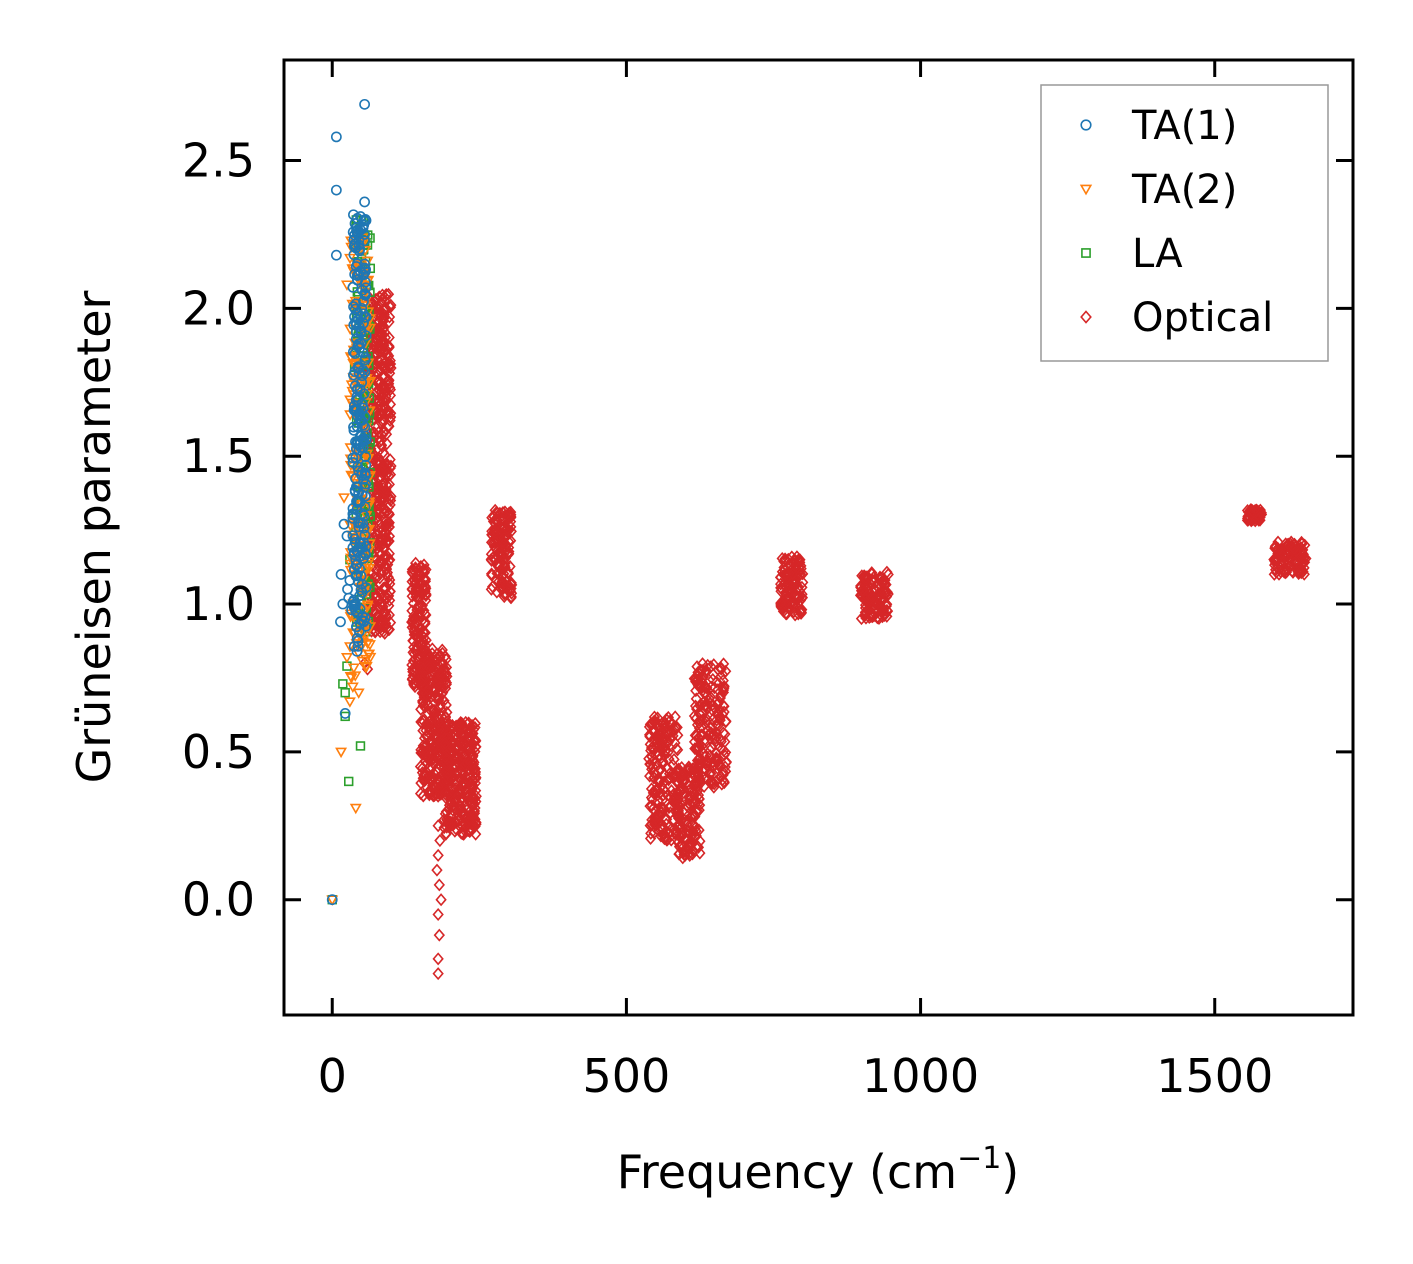  I want to click on legend-items: TA(1) TA(2) LA Optical, so click(1176, 222).